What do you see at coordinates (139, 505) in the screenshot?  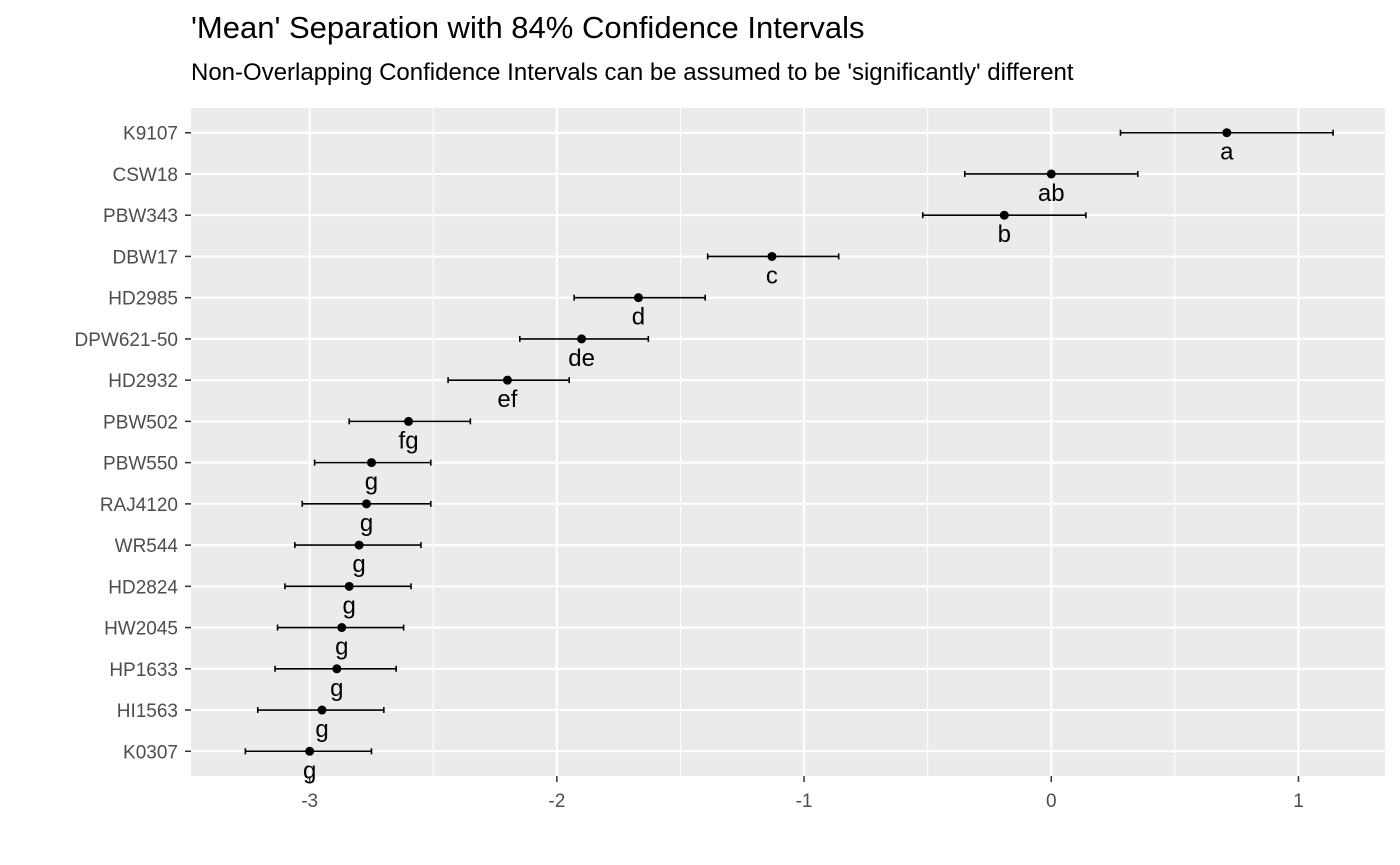 I see `y-tick-label: RAJ4120` at bounding box center [139, 505].